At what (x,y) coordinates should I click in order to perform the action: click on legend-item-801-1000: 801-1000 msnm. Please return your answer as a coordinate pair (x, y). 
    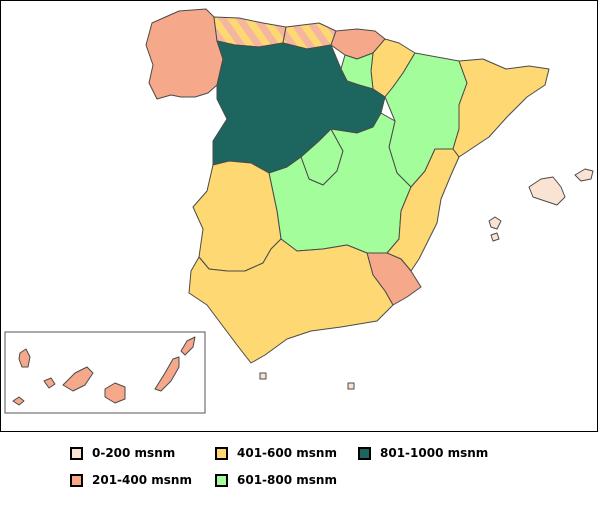
    Looking at the image, I should click on (423, 453).